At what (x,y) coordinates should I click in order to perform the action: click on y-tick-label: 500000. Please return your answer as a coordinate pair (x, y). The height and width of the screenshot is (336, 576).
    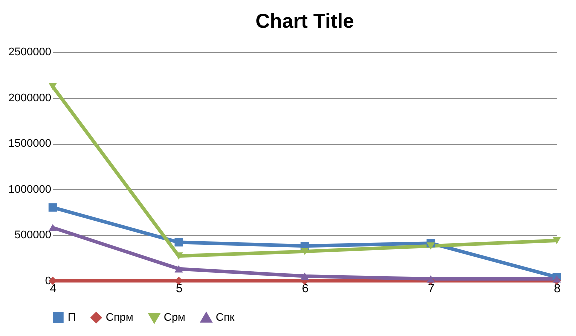
    Looking at the image, I should click on (33, 236).